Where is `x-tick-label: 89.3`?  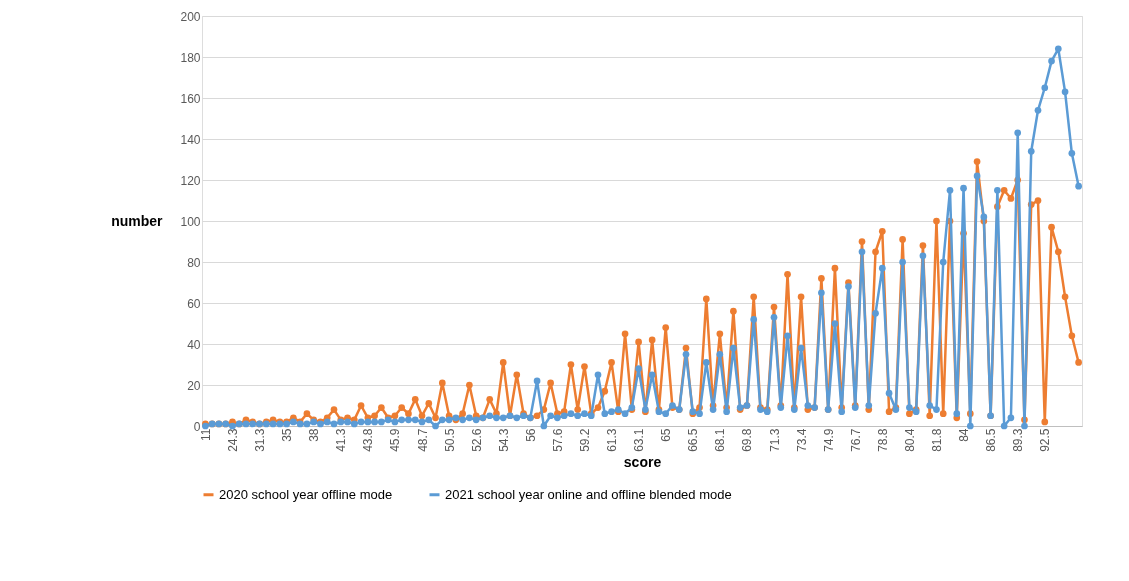 x-tick-label: 89.3 is located at coordinates (1018, 440).